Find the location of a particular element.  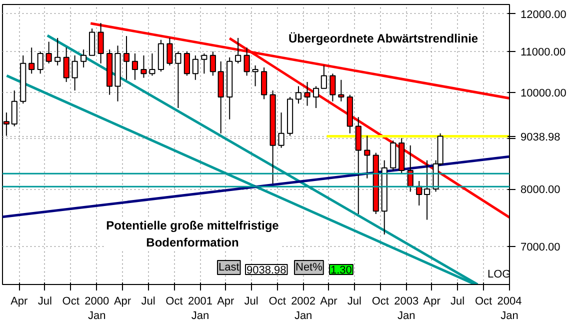

x-tick-label: 2002 Jan is located at coordinates (303, 309).